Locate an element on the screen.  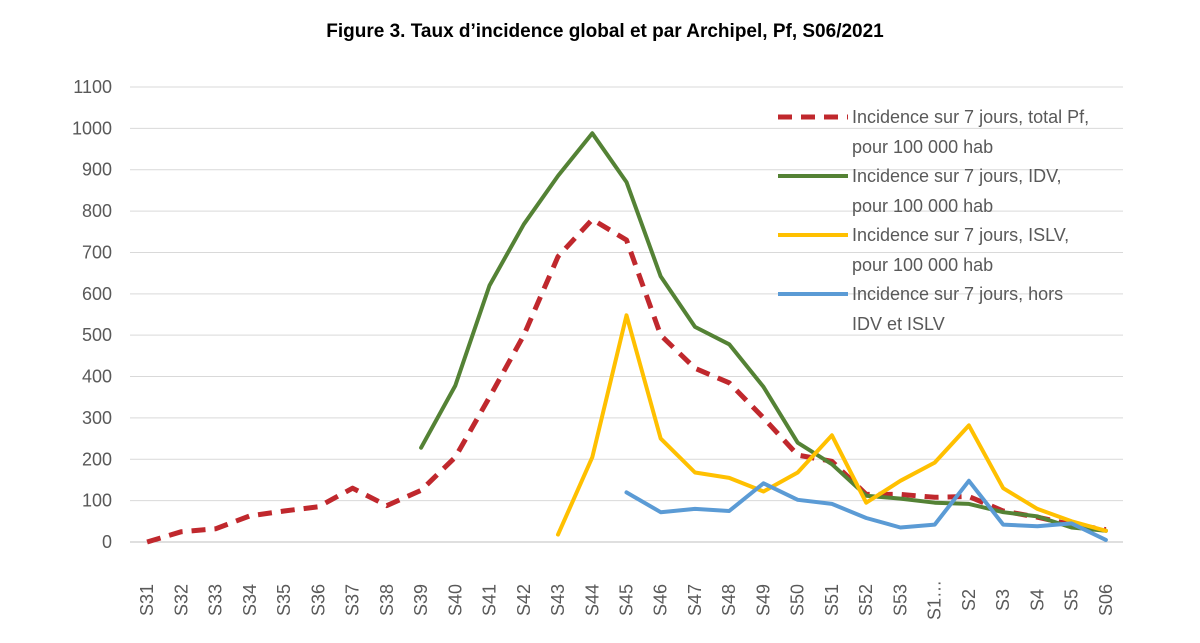
legend-label: IDV et ISLV is located at coordinates (898, 324).